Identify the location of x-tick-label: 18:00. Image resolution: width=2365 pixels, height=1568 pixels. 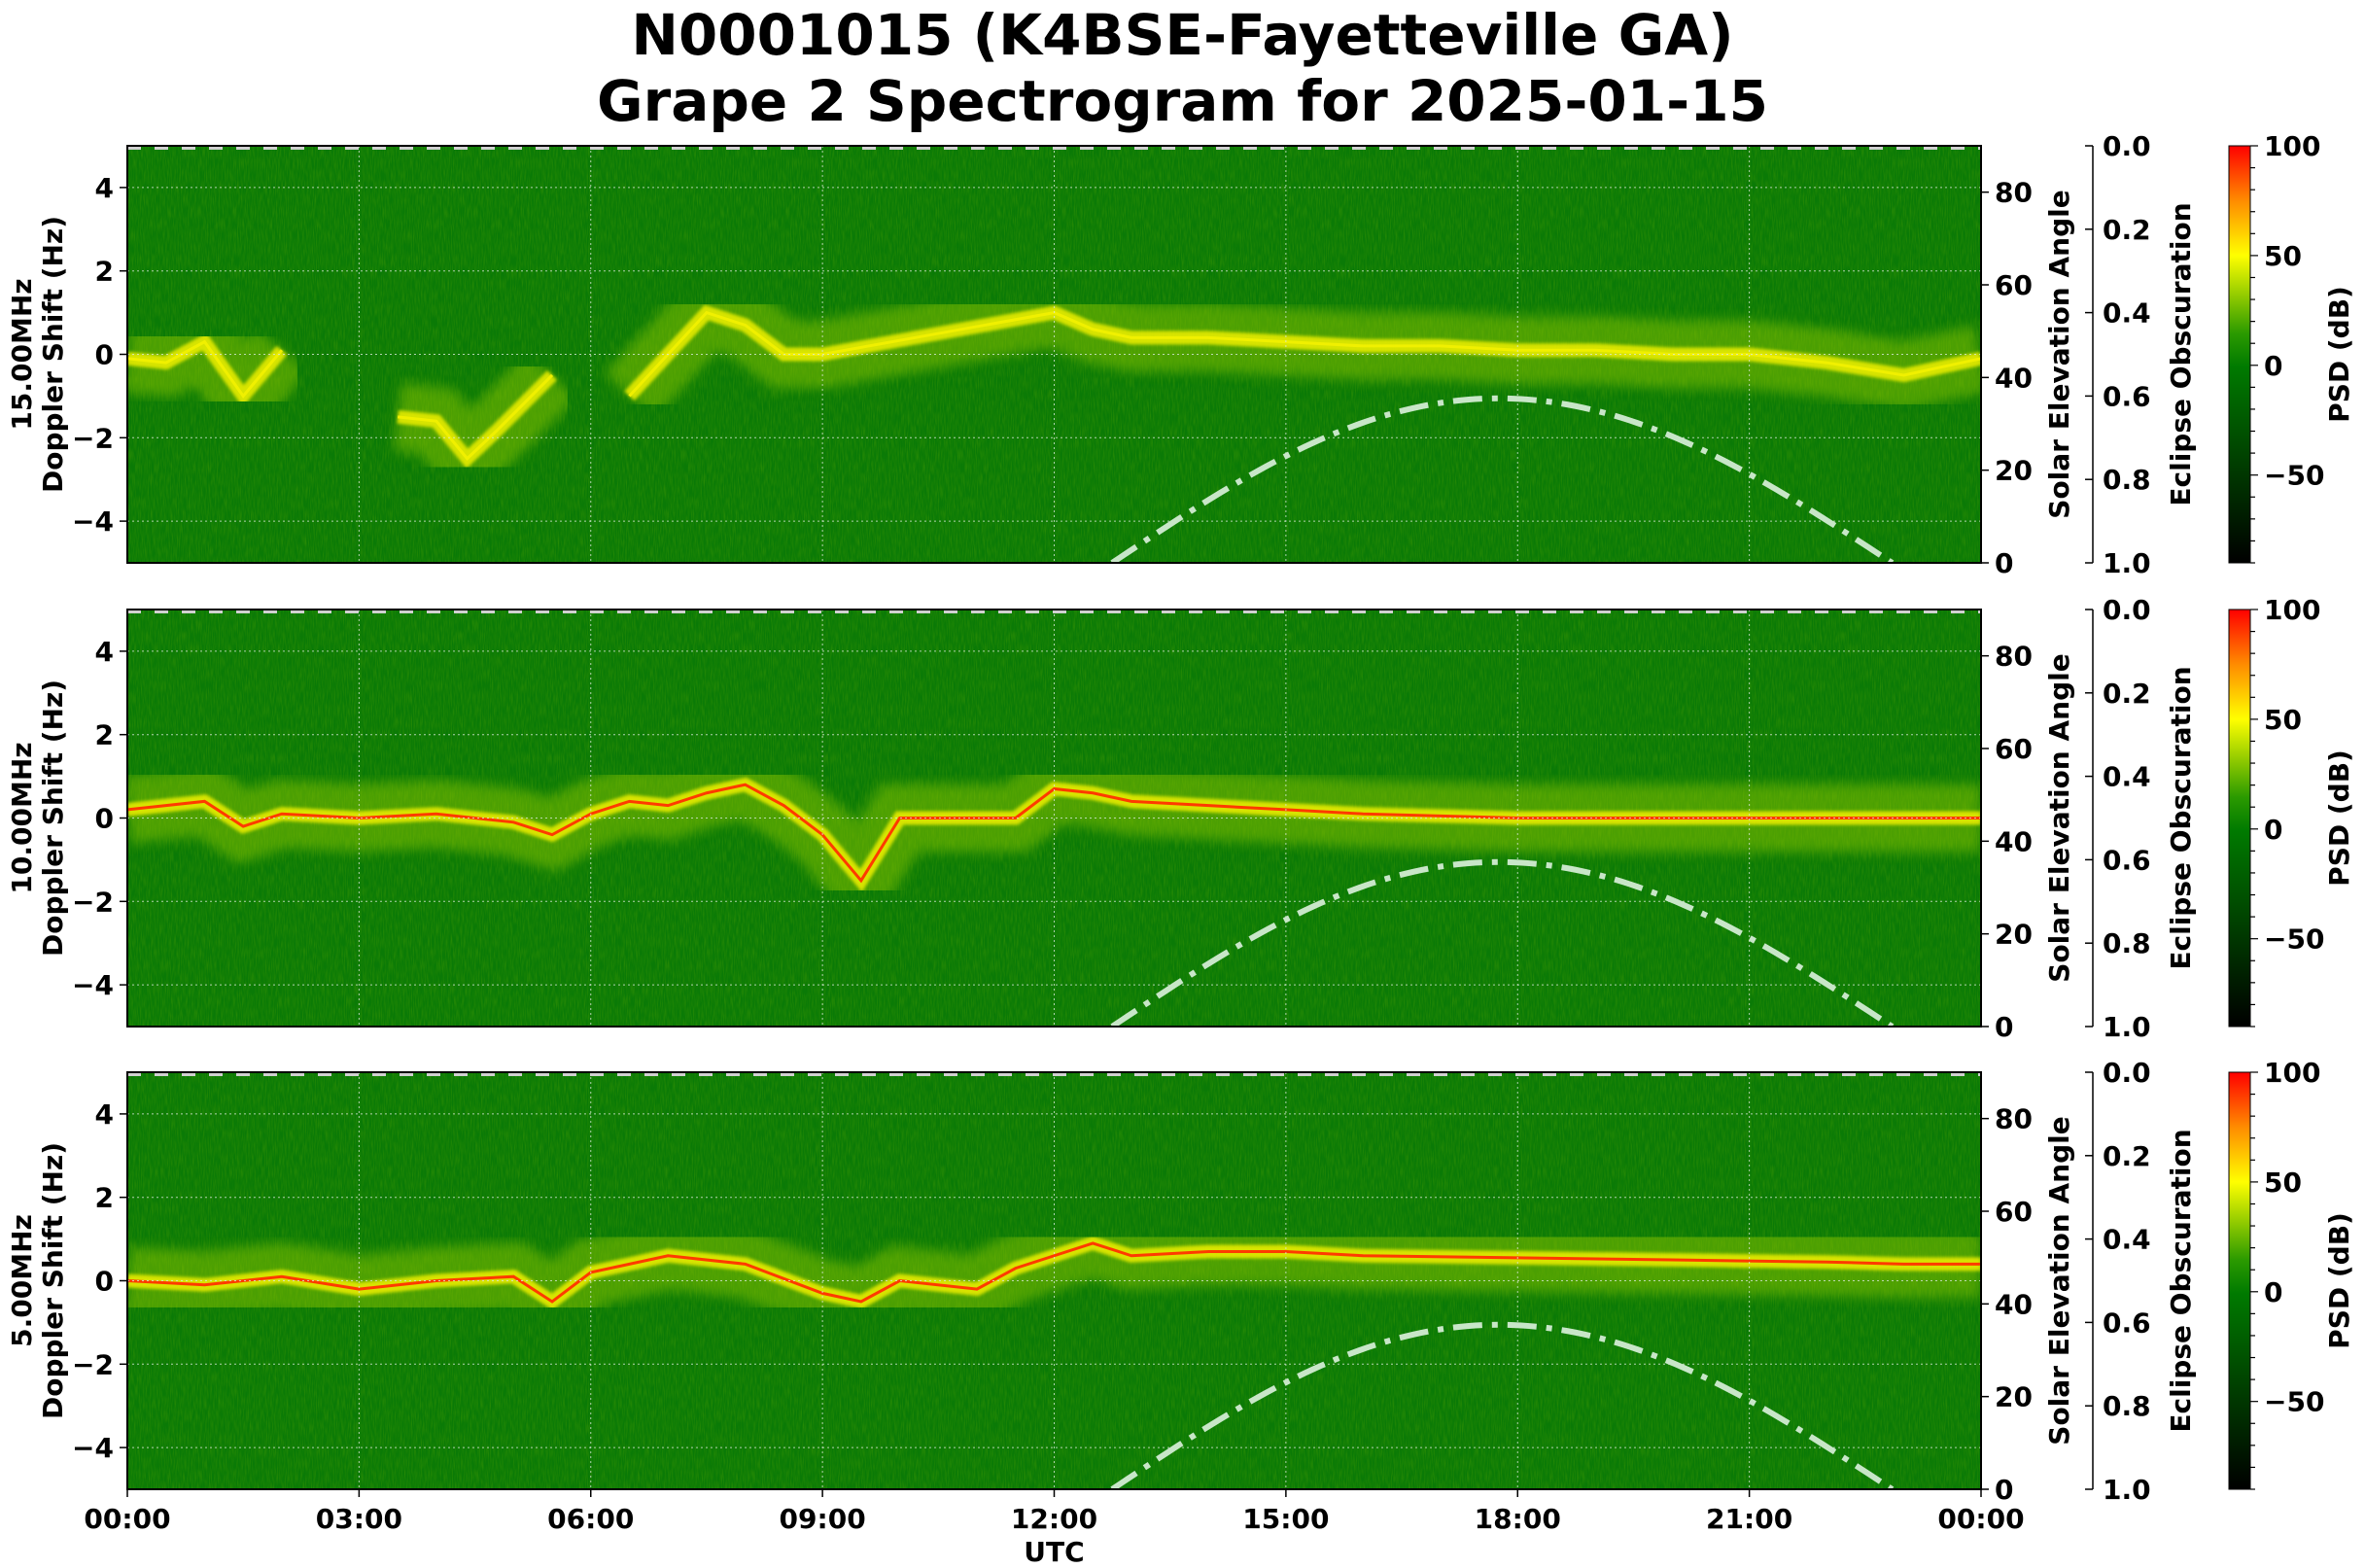
(1518, 1519).